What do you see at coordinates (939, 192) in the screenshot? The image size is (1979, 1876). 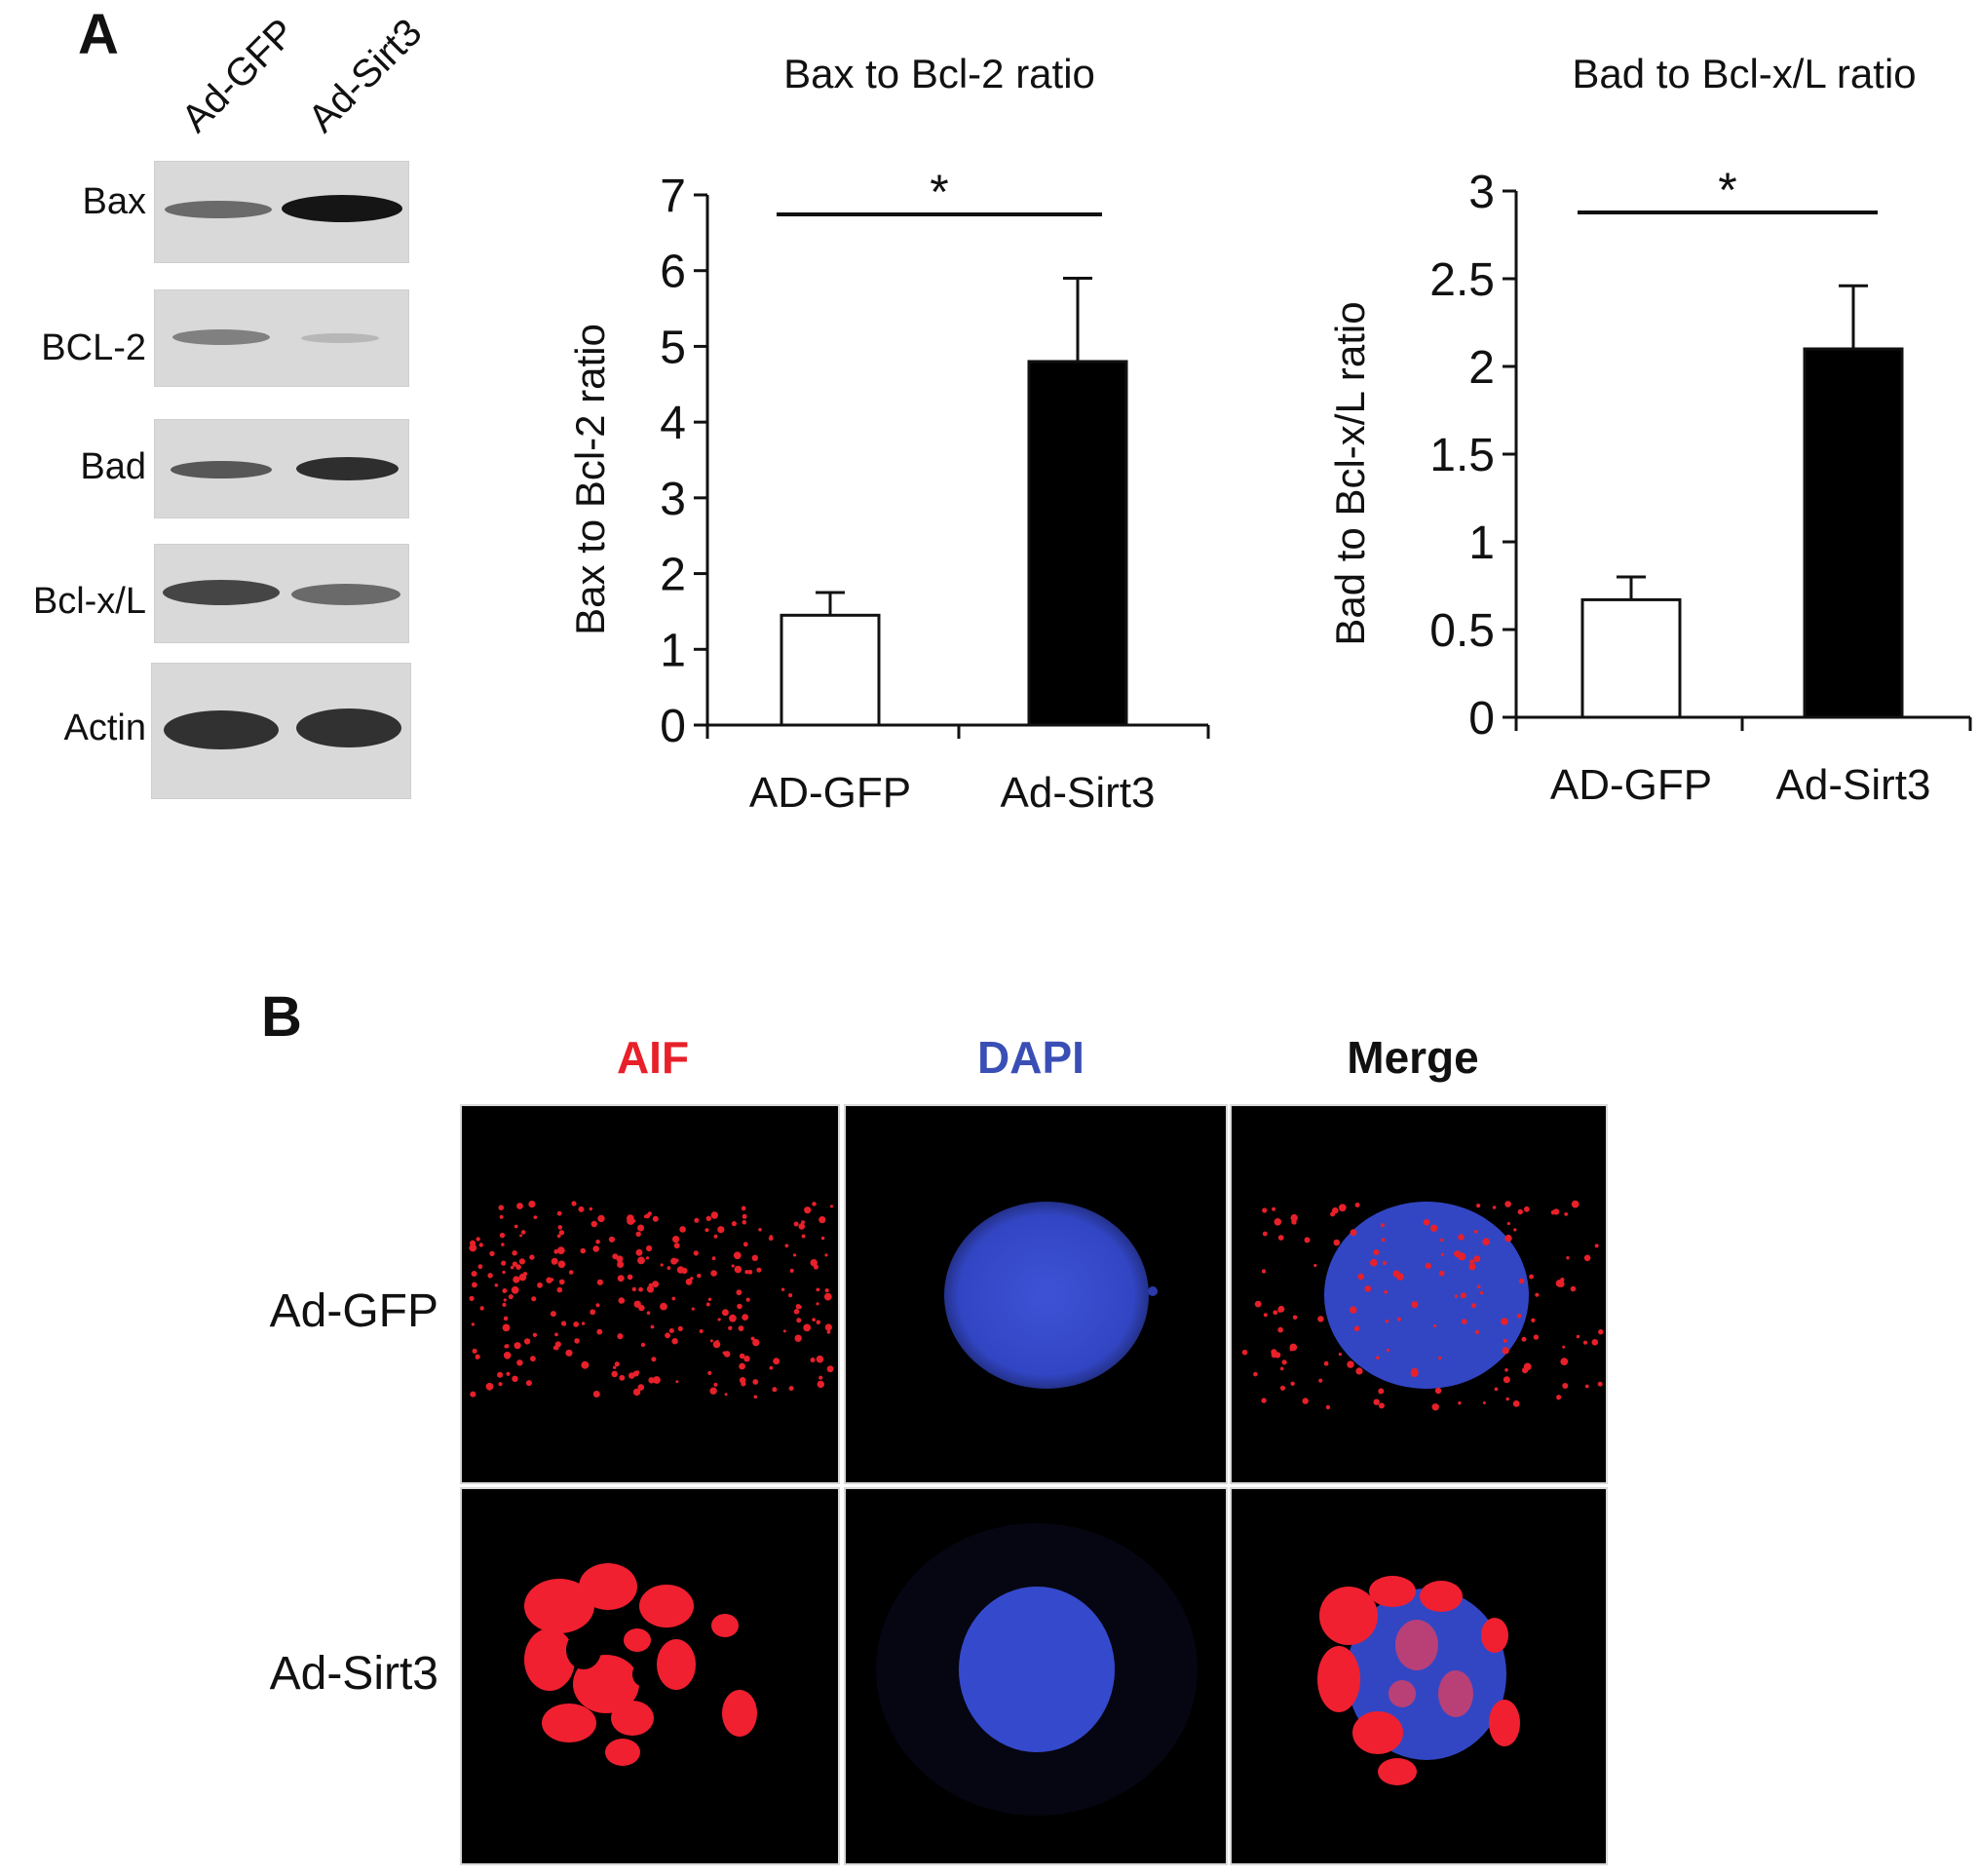 I see `significance-marker: *` at bounding box center [939, 192].